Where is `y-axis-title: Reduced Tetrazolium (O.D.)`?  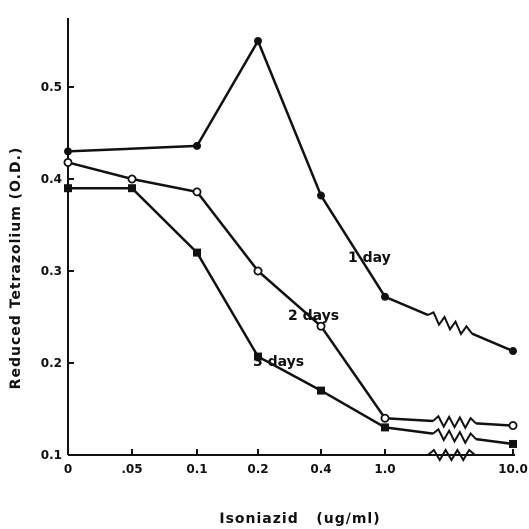 y-axis-title: Reduced Tetrazolium (O.D.) is located at coordinates (16, 268).